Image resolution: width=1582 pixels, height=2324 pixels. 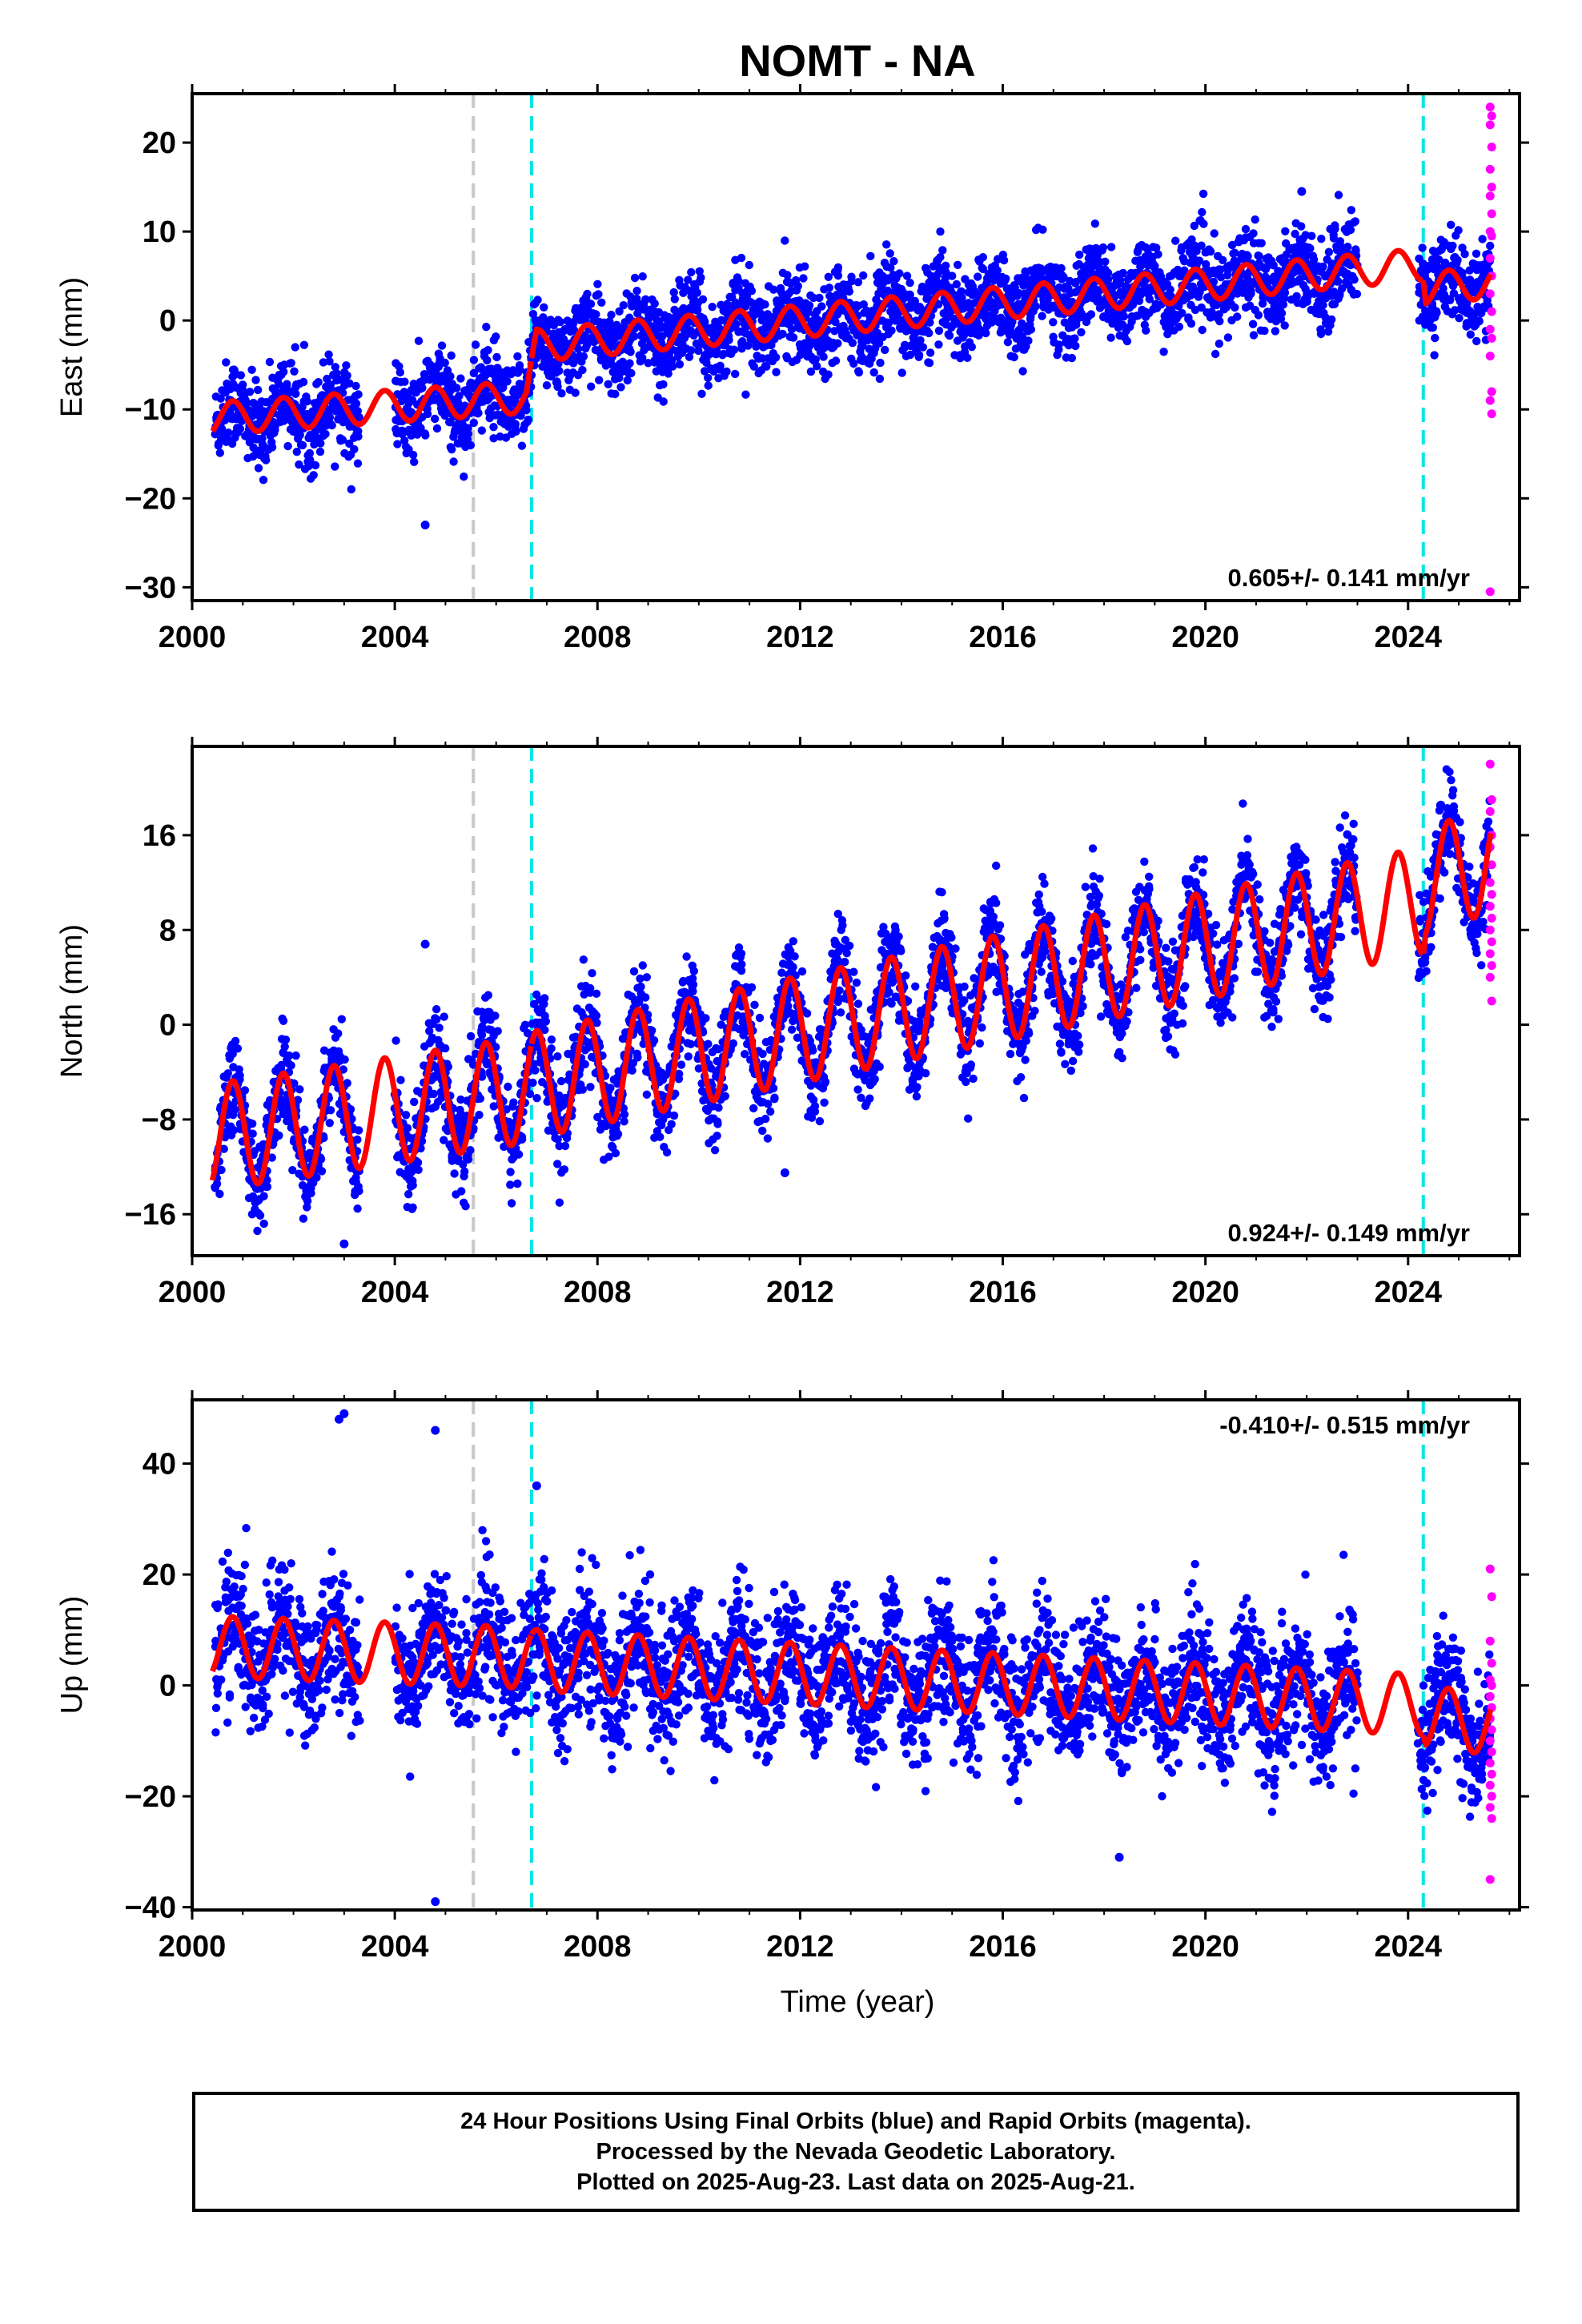 I want to click on x-tick-label: 2016, so click(x=1003, y=637).